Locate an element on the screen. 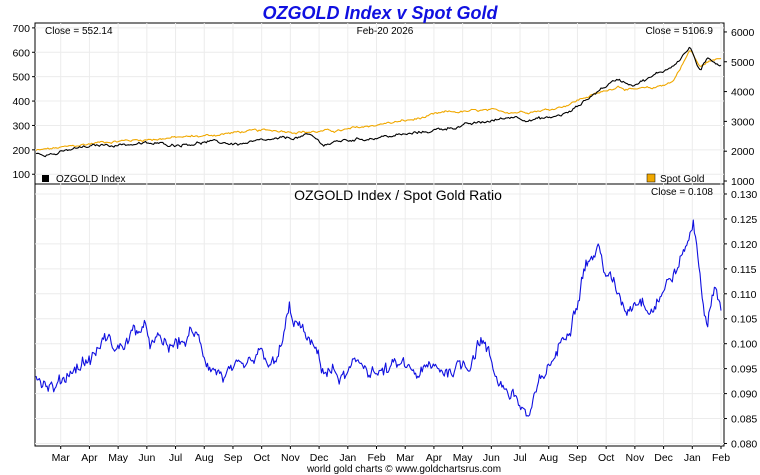 The width and height of the screenshot is (760, 475). ratio-tick-label: 0.120 is located at coordinates (744, 245).